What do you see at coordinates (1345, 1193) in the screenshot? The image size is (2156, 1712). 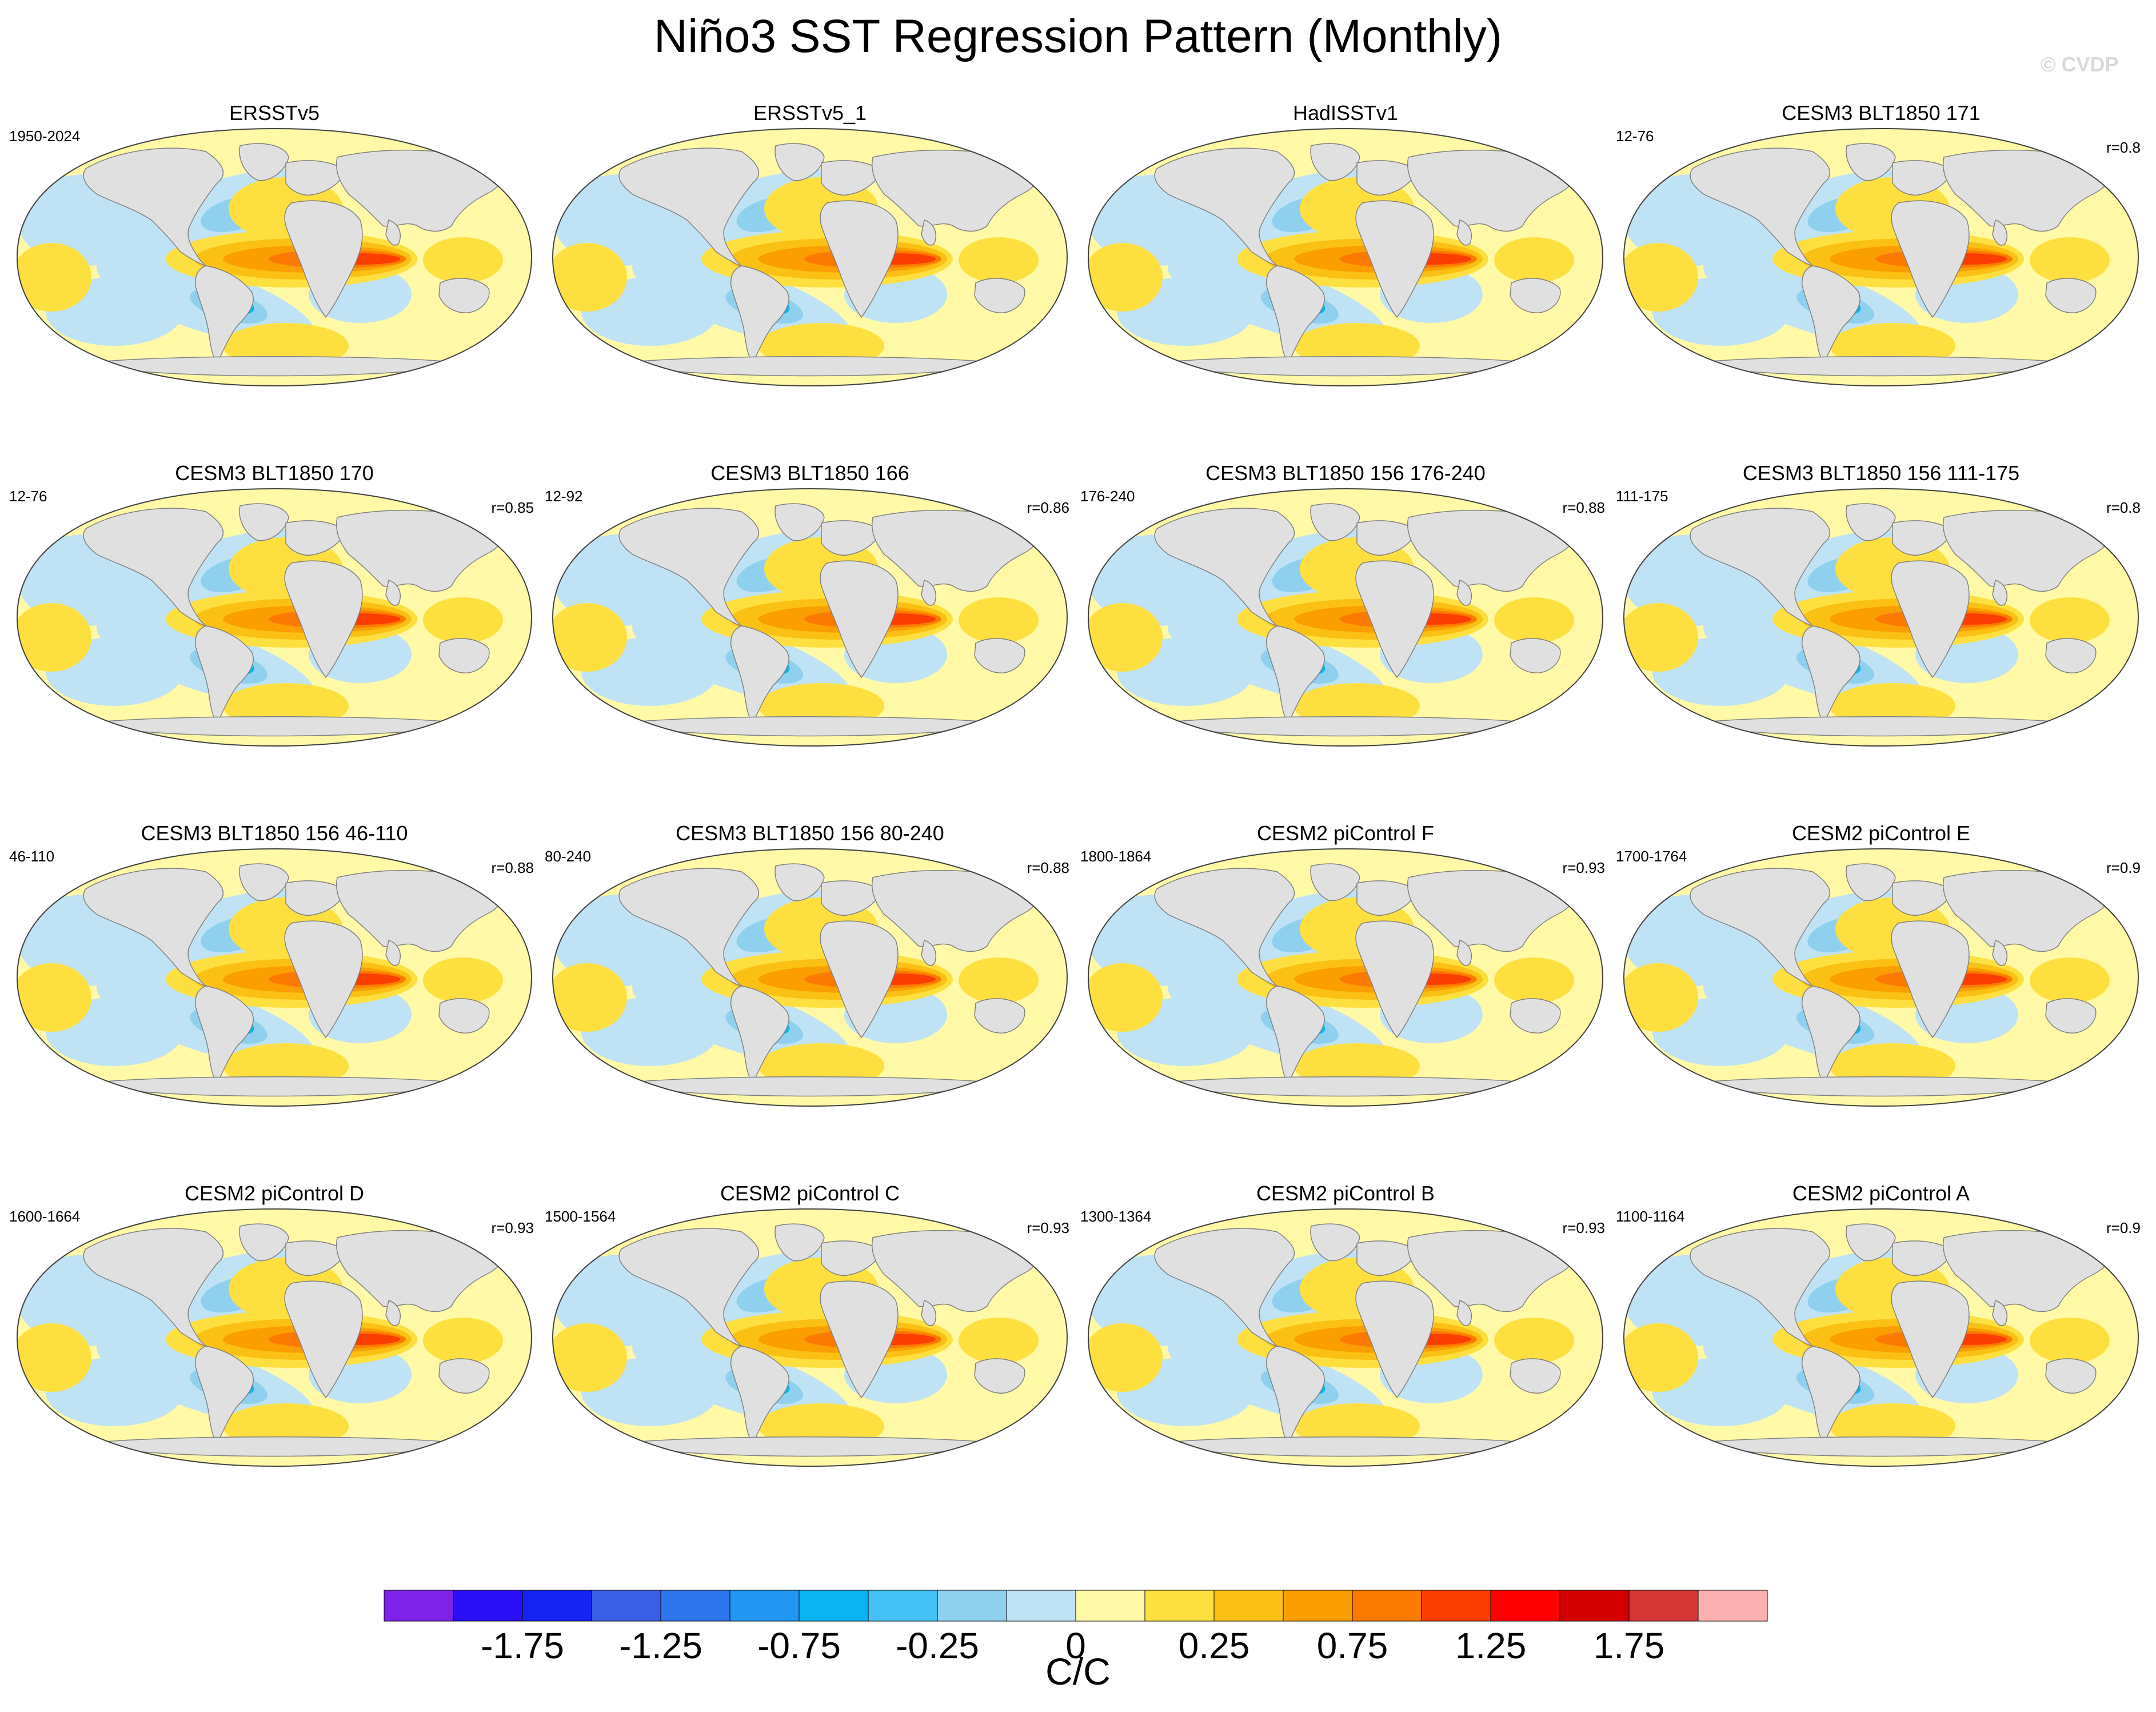 I see `panel-title: CESM2 piControl B` at bounding box center [1345, 1193].